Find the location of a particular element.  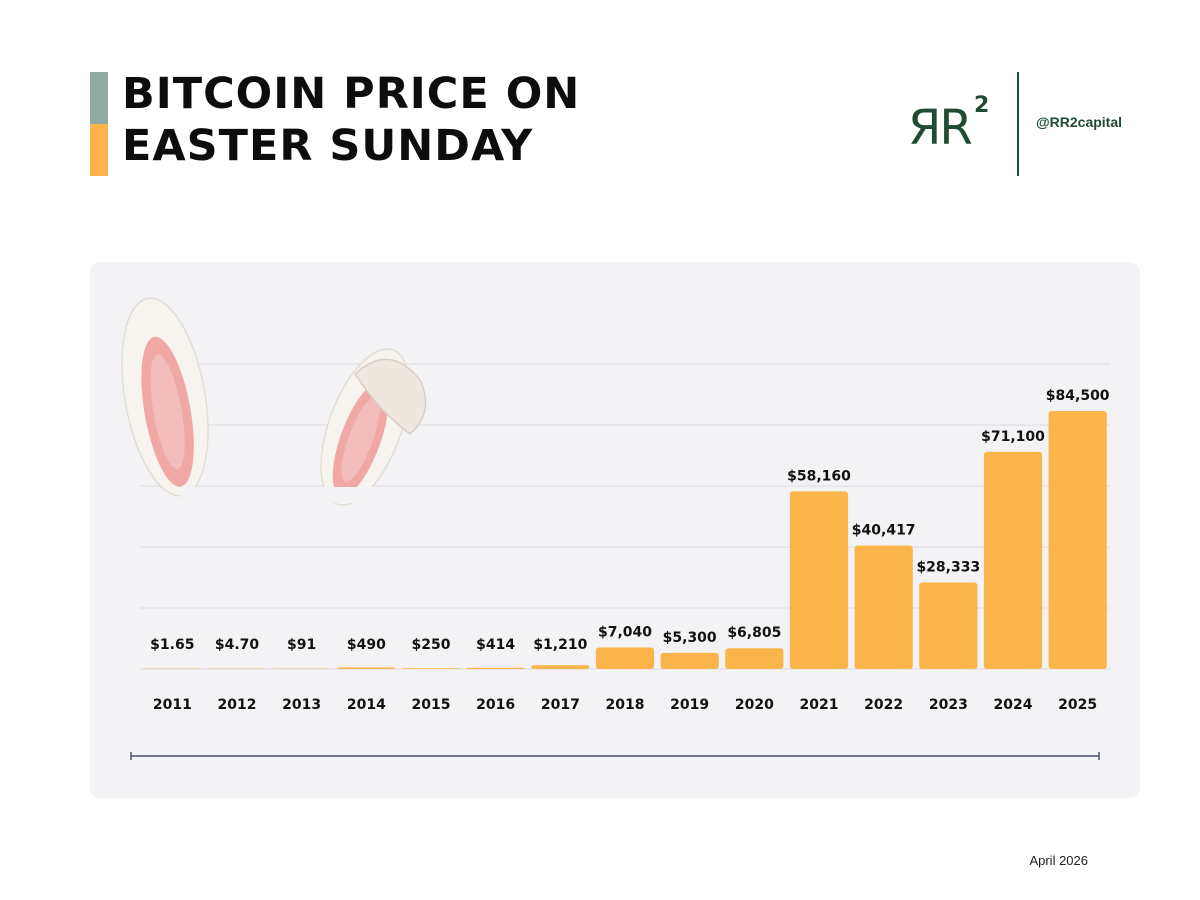

logo-main-text: ЯR is located at coordinates (939, 126).